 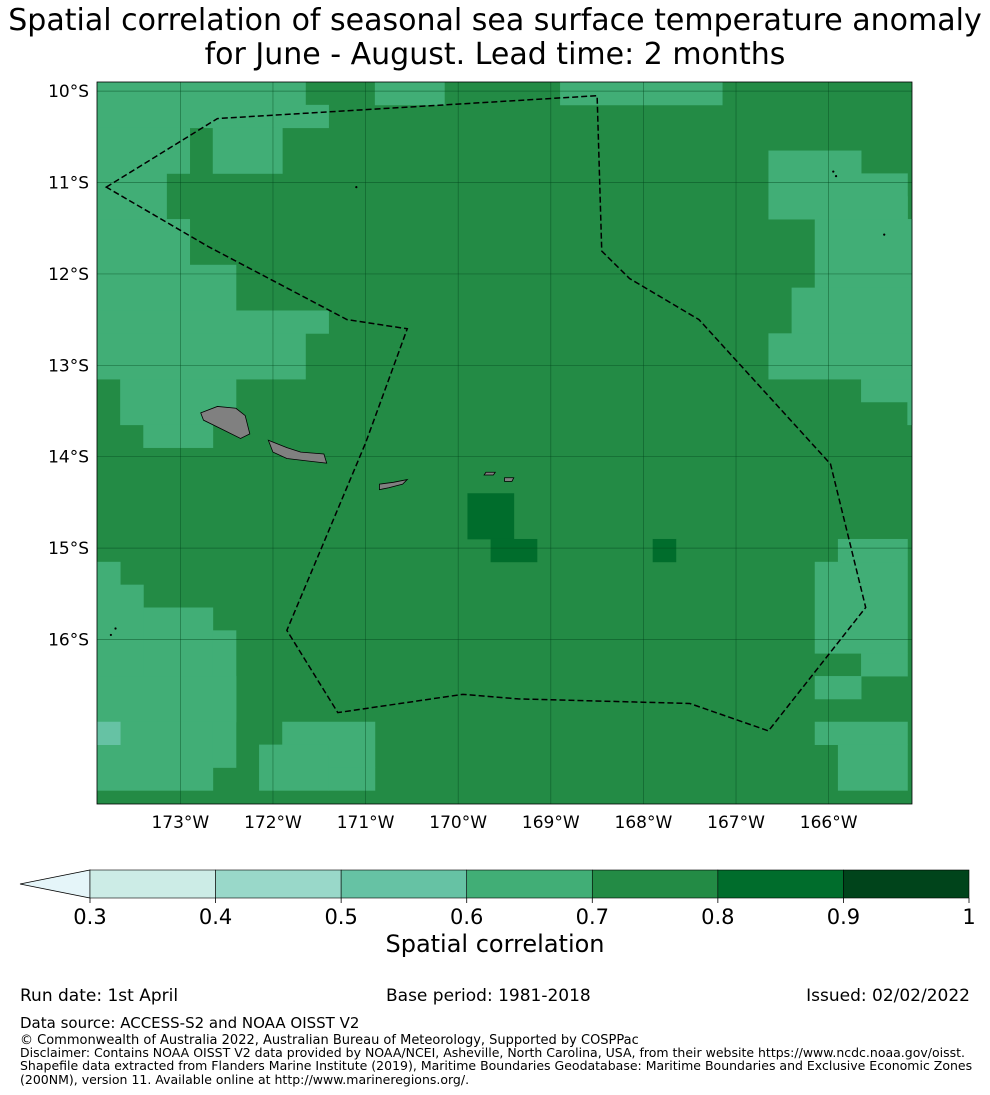 I want to click on colorbar-tick-label: 0.3, so click(x=89, y=917).